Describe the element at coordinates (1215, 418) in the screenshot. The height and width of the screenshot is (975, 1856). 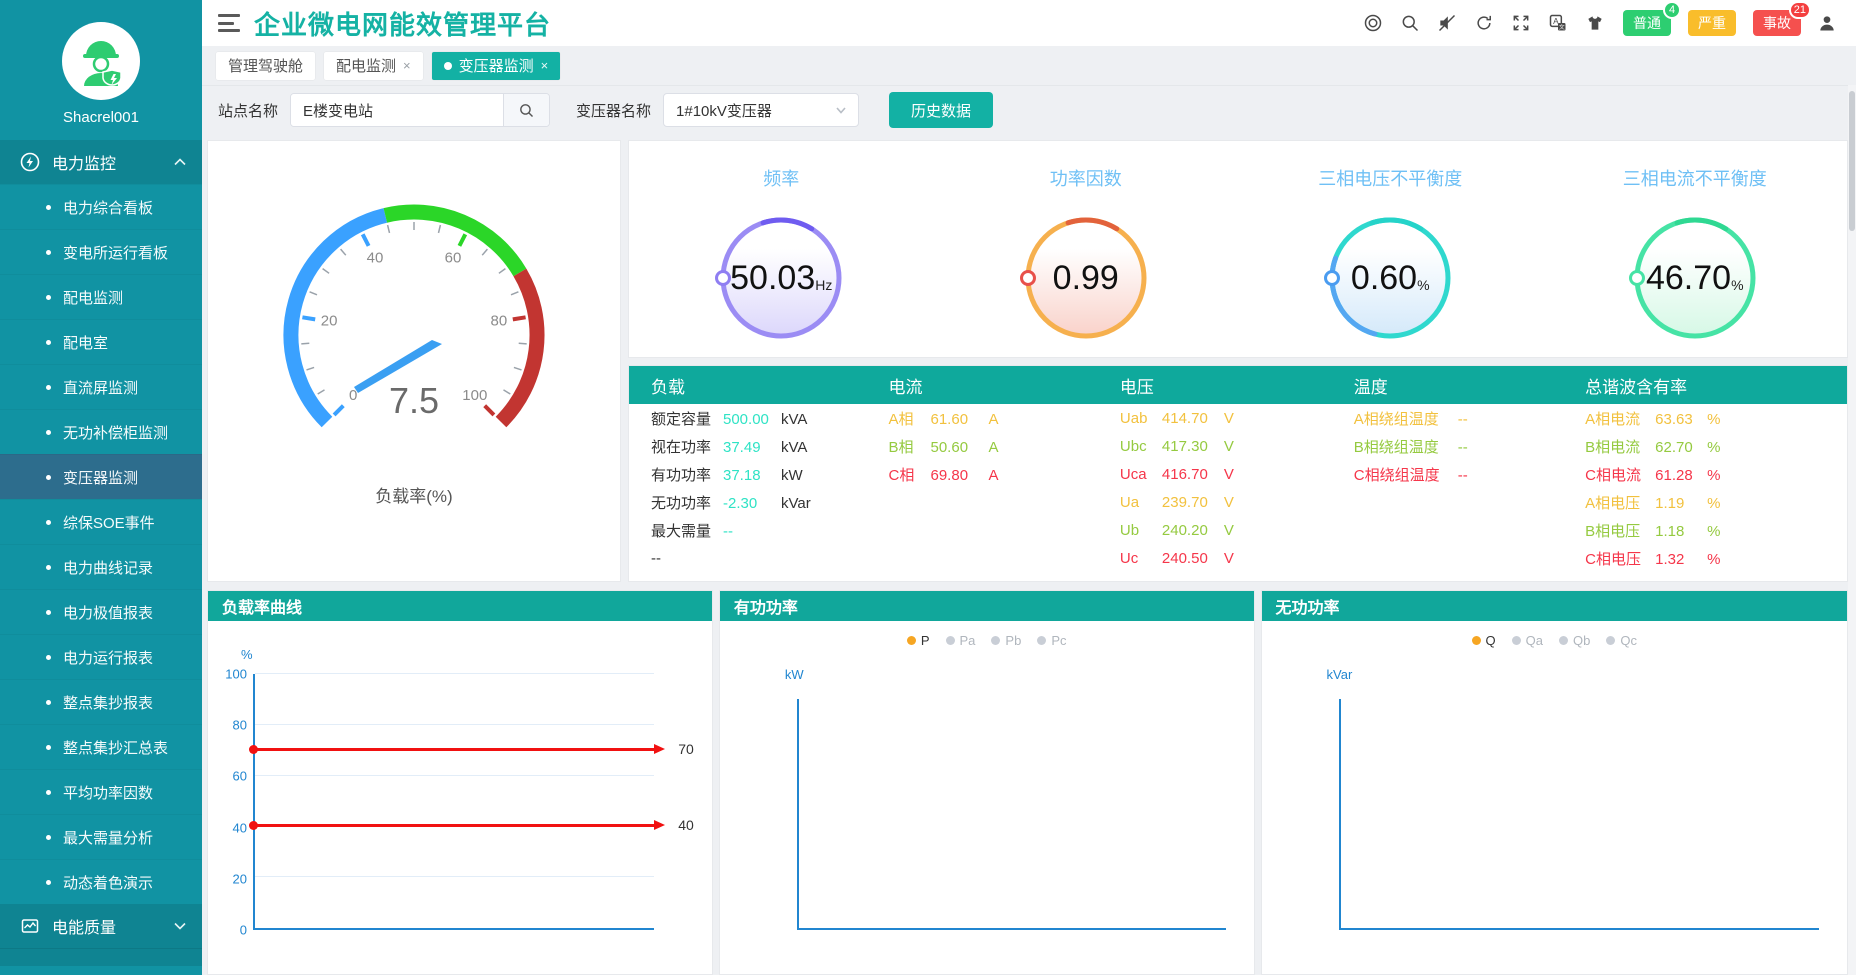
I see `table-cell: Uab 414.70 V` at that location.